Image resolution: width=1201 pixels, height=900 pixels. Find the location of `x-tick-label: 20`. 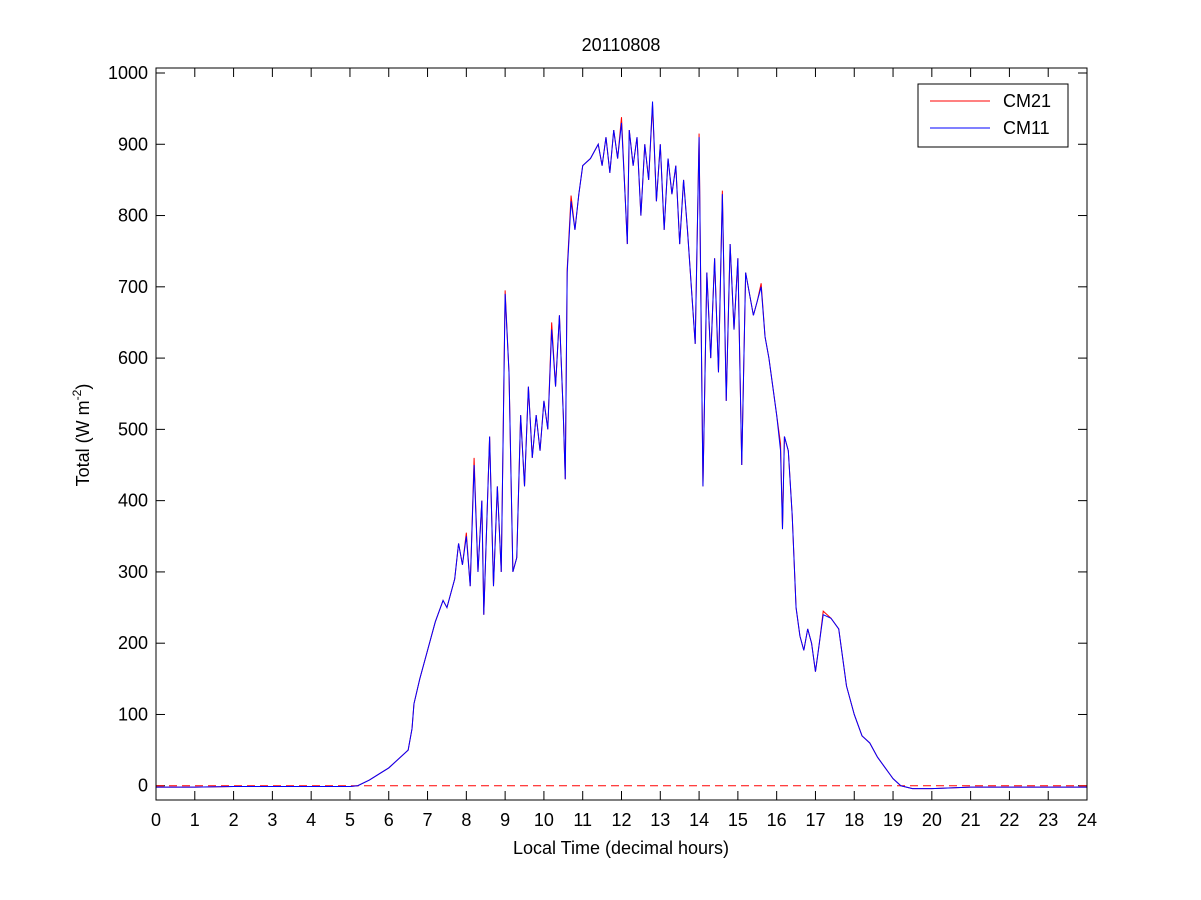

x-tick-label: 20 is located at coordinates (932, 820).